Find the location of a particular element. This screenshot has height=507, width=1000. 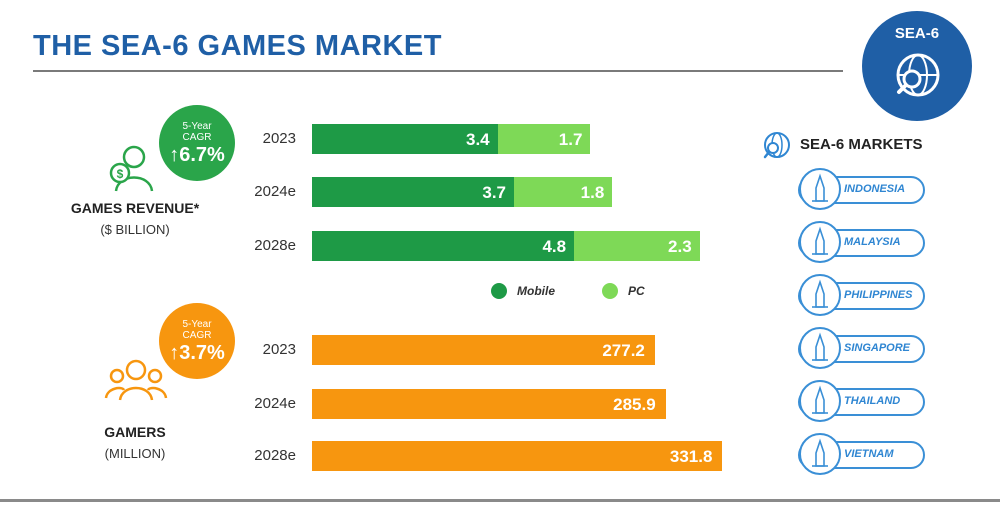

market-name: VIETNAM is located at coordinates (869, 454).